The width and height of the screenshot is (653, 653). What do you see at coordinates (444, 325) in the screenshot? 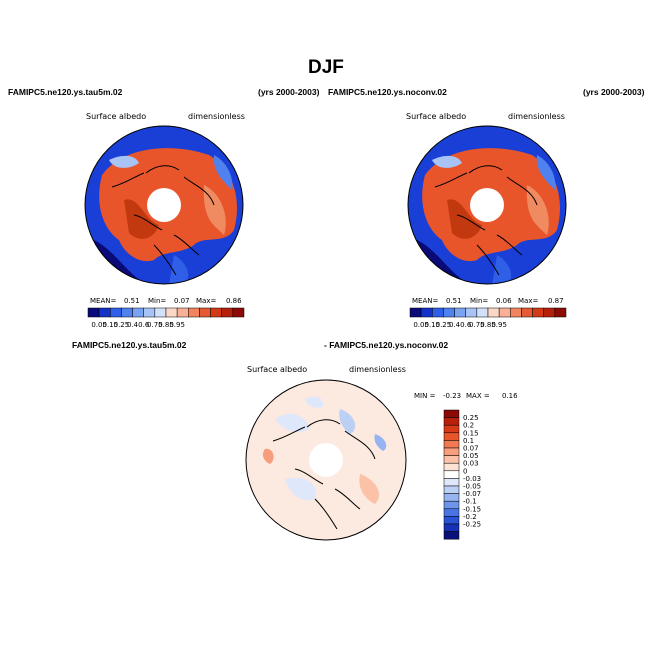
I see `colorbar-noconv-tick-label: 0.25` at bounding box center [444, 325].